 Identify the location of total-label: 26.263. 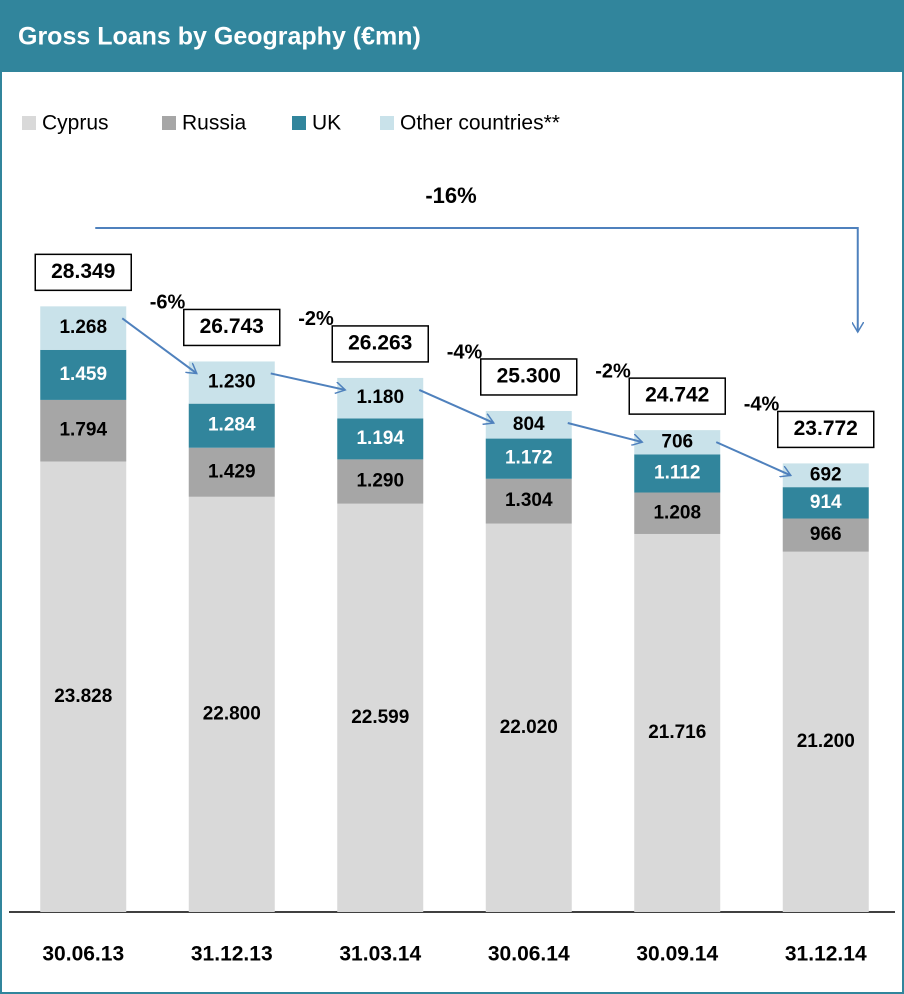
(380, 342).